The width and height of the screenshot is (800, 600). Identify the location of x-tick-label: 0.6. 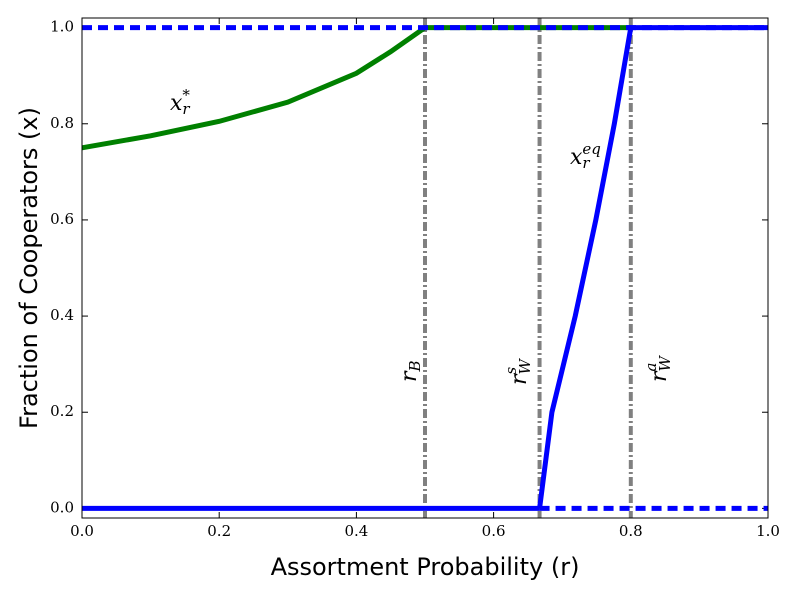
(494, 531).